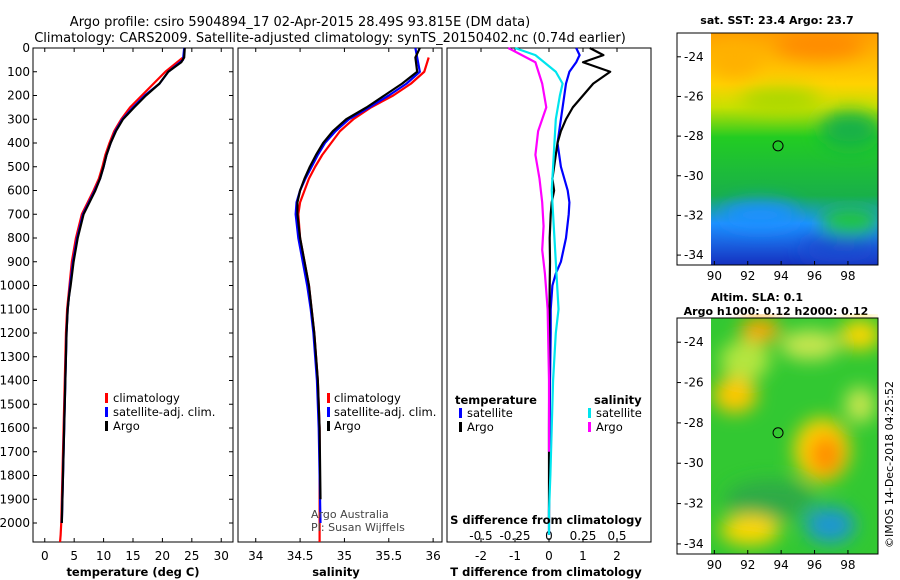 The height and width of the screenshot is (580, 900). Describe the element at coordinates (589, 427) in the screenshot. I see `legend-swatch-s-argo` at that location.